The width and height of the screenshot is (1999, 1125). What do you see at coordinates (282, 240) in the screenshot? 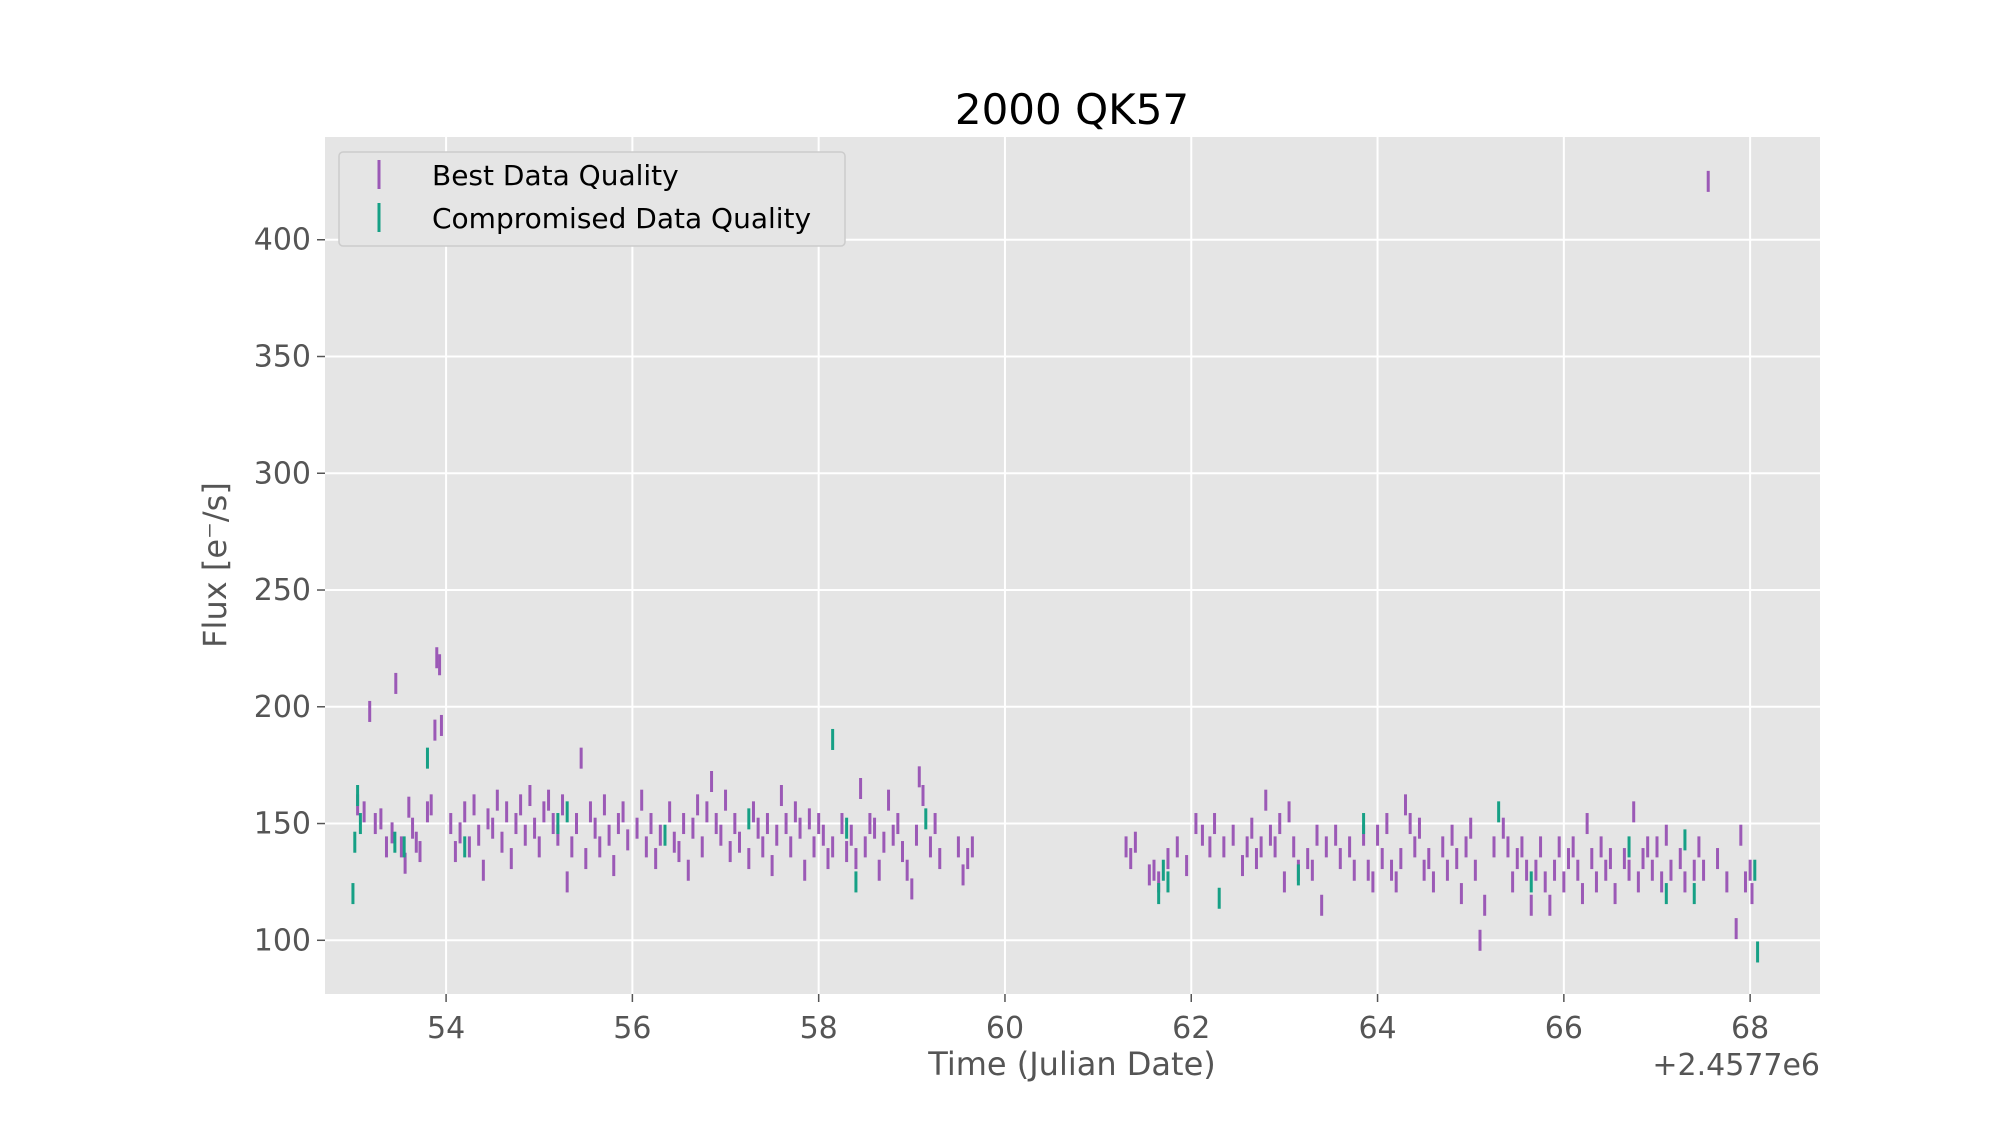
I see `y-tick-label: 400` at bounding box center [282, 240].